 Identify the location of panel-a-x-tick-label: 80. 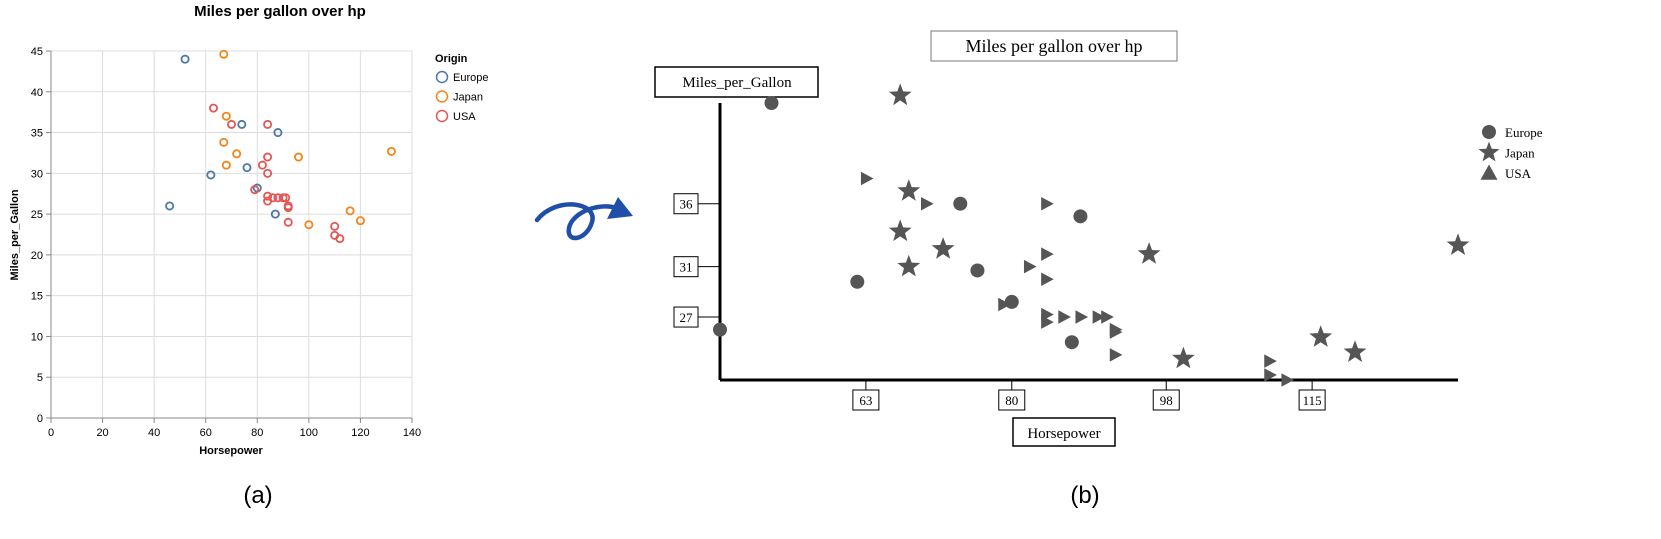
(257, 433).